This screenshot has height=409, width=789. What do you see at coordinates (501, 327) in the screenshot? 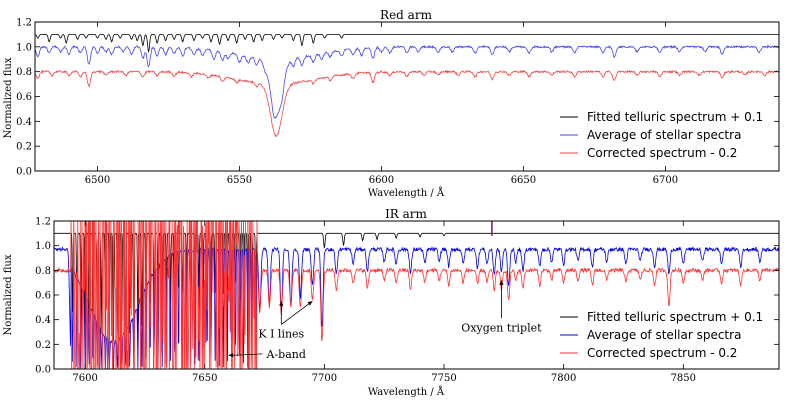
I see `ir-arm-annotation-label-2: Oxygen triplet` at bounding box center [501, 327].